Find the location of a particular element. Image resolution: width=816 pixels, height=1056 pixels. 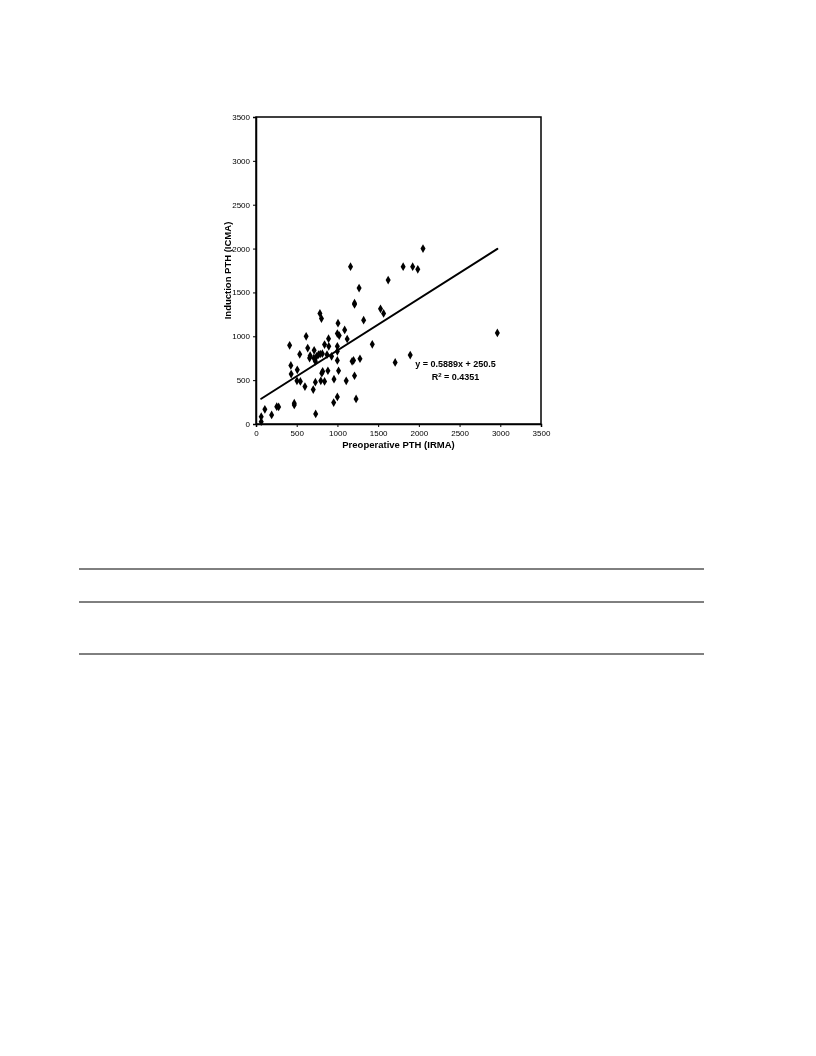

x-tick-label: 3500 is located at coordinates (541, 433).